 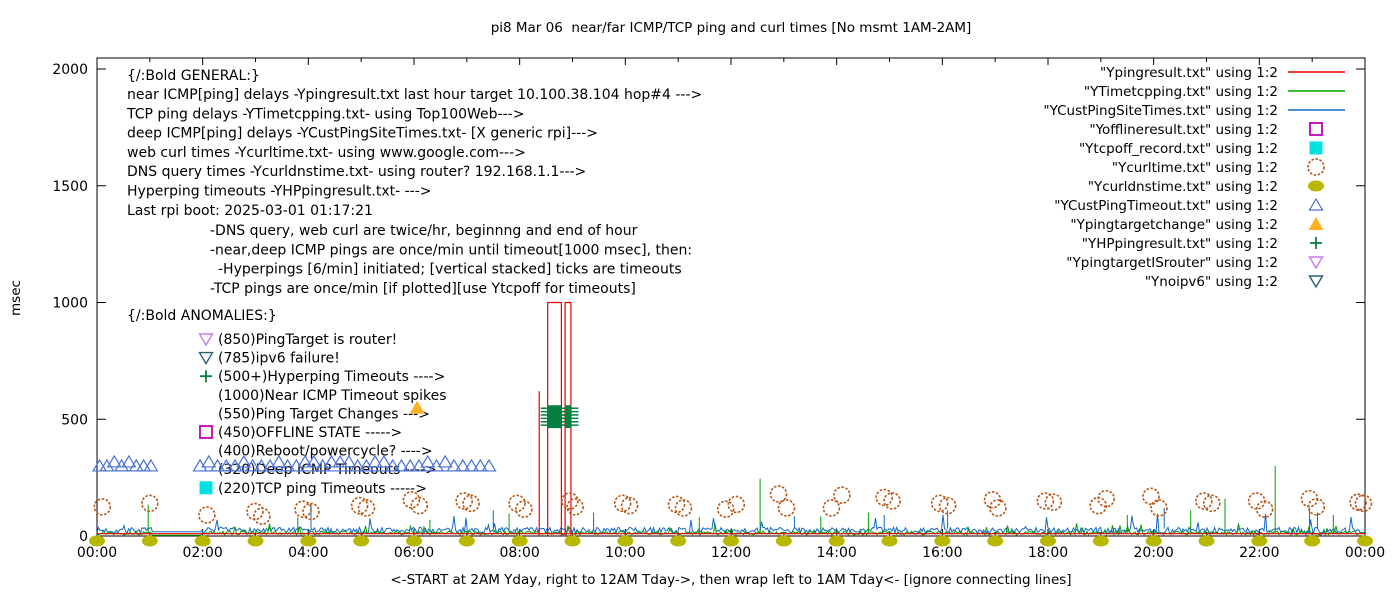 I want to click on legend-label: "Ynoipv6" using 1:2, so click(x=1211, y=282).